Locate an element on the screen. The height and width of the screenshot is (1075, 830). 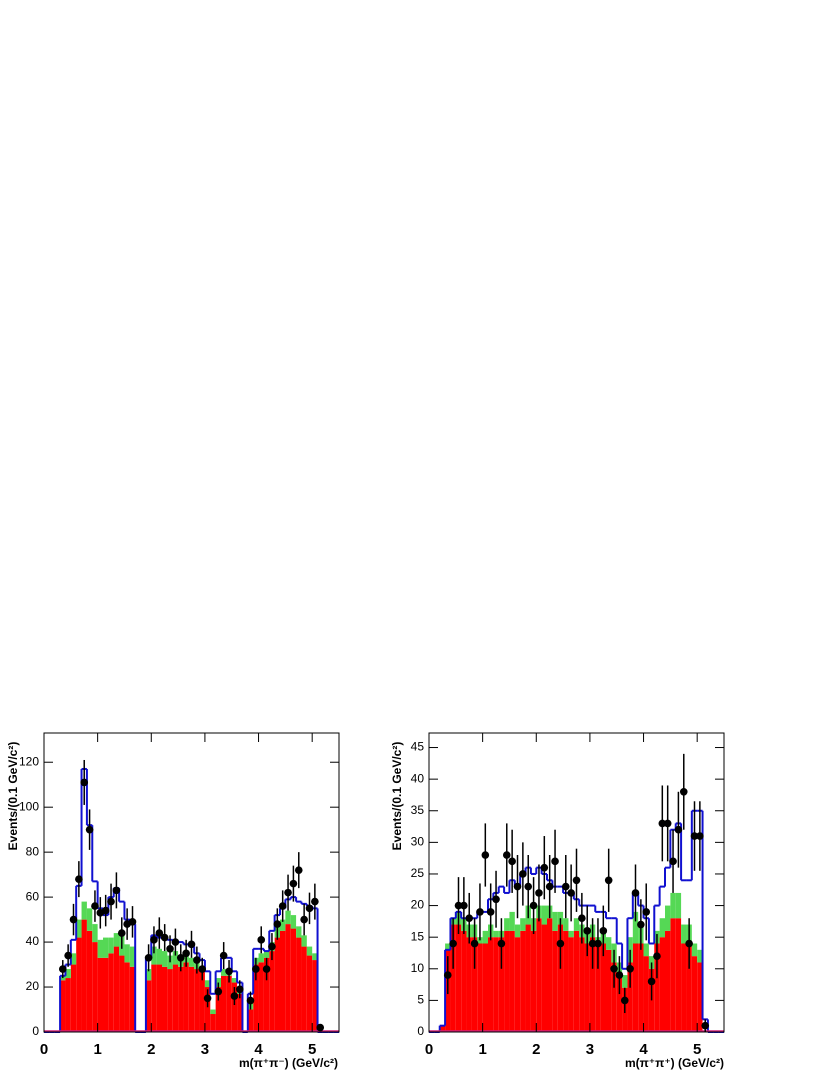
y-tick-label: 20 is located at coordinates (418, 905).